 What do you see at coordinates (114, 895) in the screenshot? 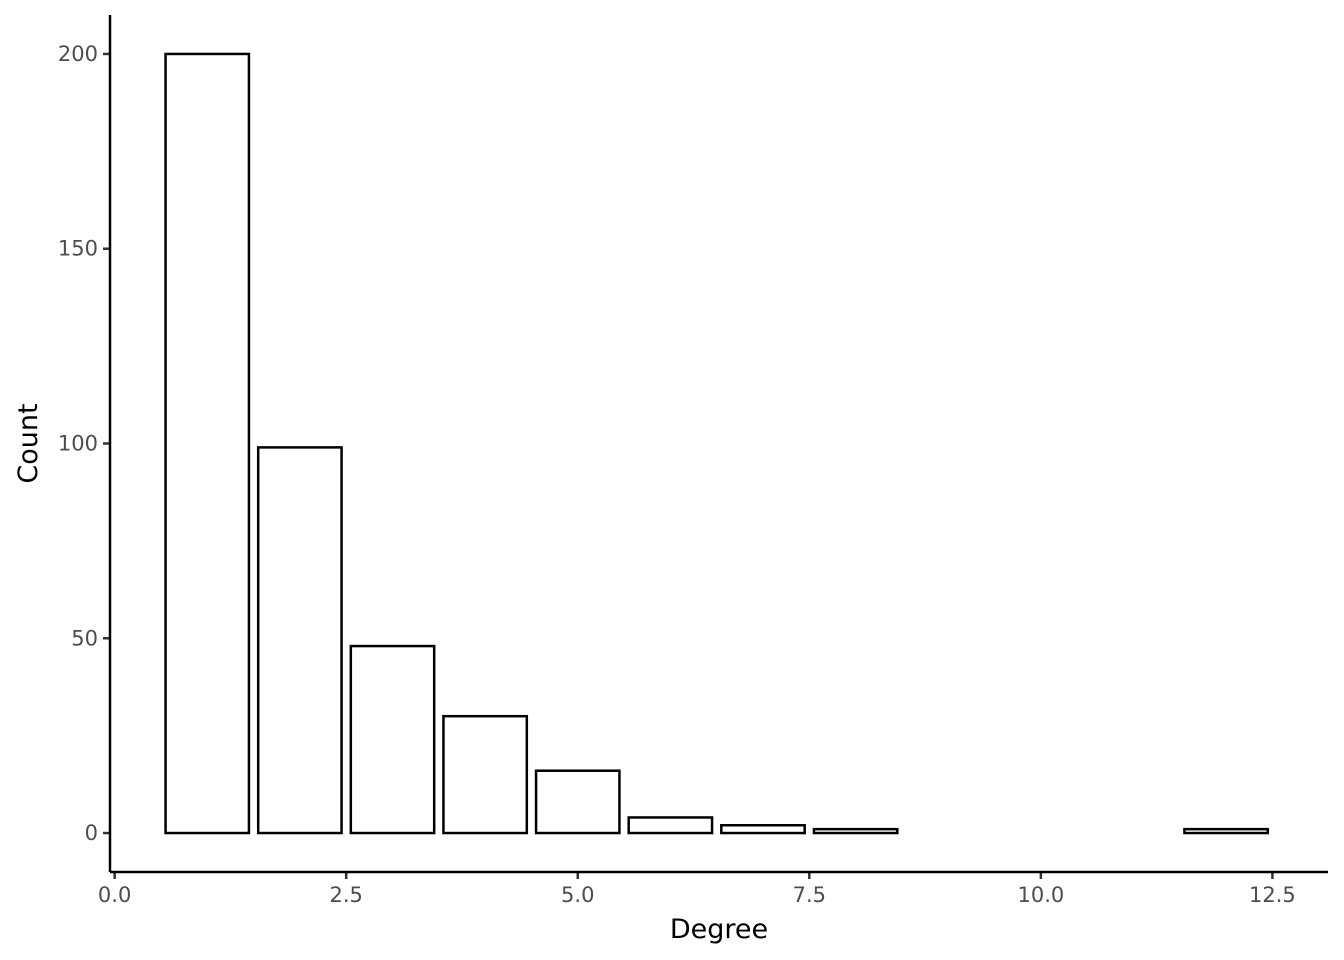
I see `x-tick-label: 0.0` at bounding box center [114, 895].